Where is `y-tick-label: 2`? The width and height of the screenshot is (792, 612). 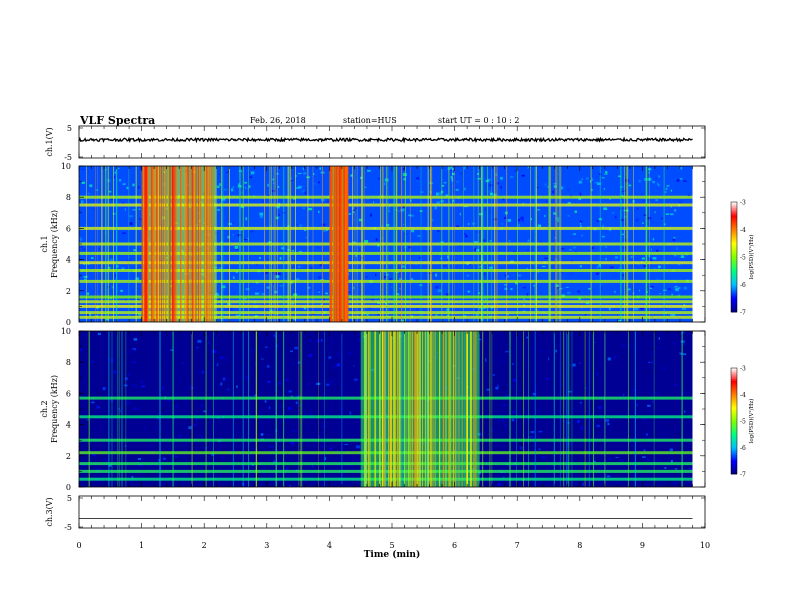 y-tick-label: 2 is located at coordinates (68, 456).